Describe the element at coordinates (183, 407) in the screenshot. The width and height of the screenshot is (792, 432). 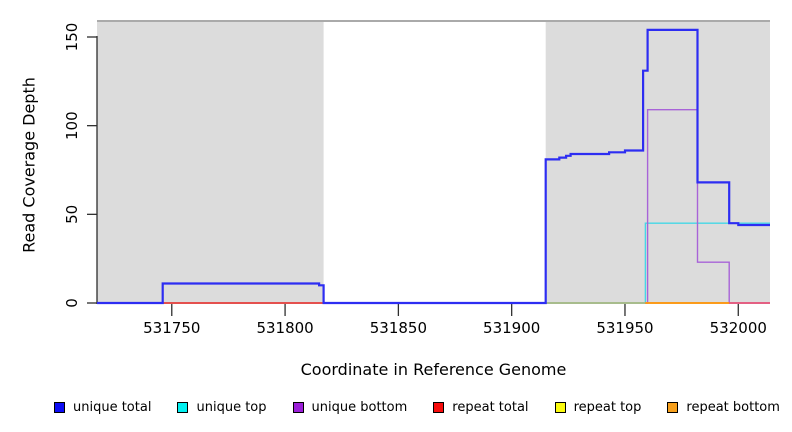
I see `legend-swatch-unique-top` at that location.